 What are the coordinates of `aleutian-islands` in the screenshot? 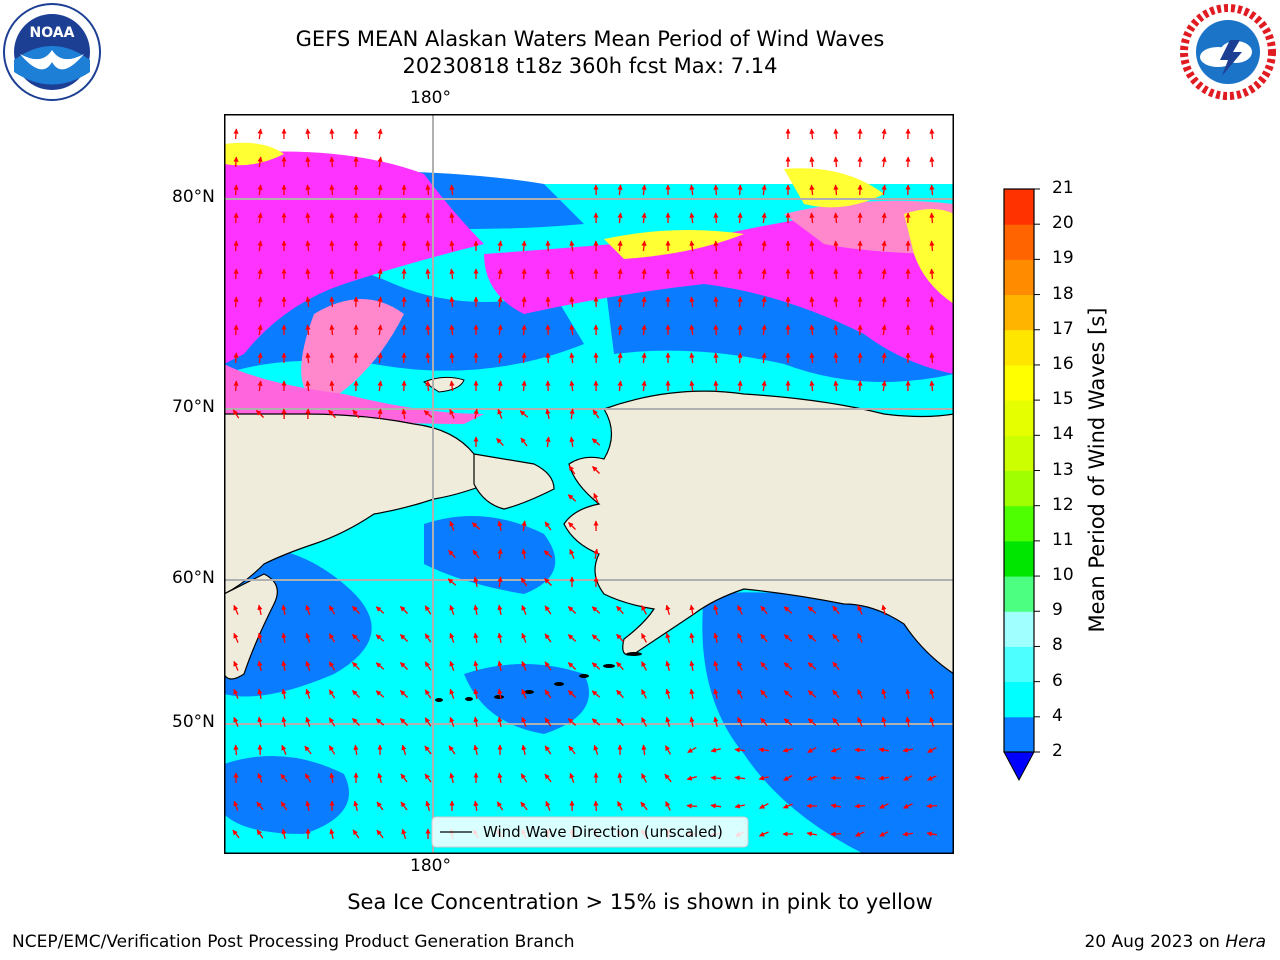 It's located at (538, 677).